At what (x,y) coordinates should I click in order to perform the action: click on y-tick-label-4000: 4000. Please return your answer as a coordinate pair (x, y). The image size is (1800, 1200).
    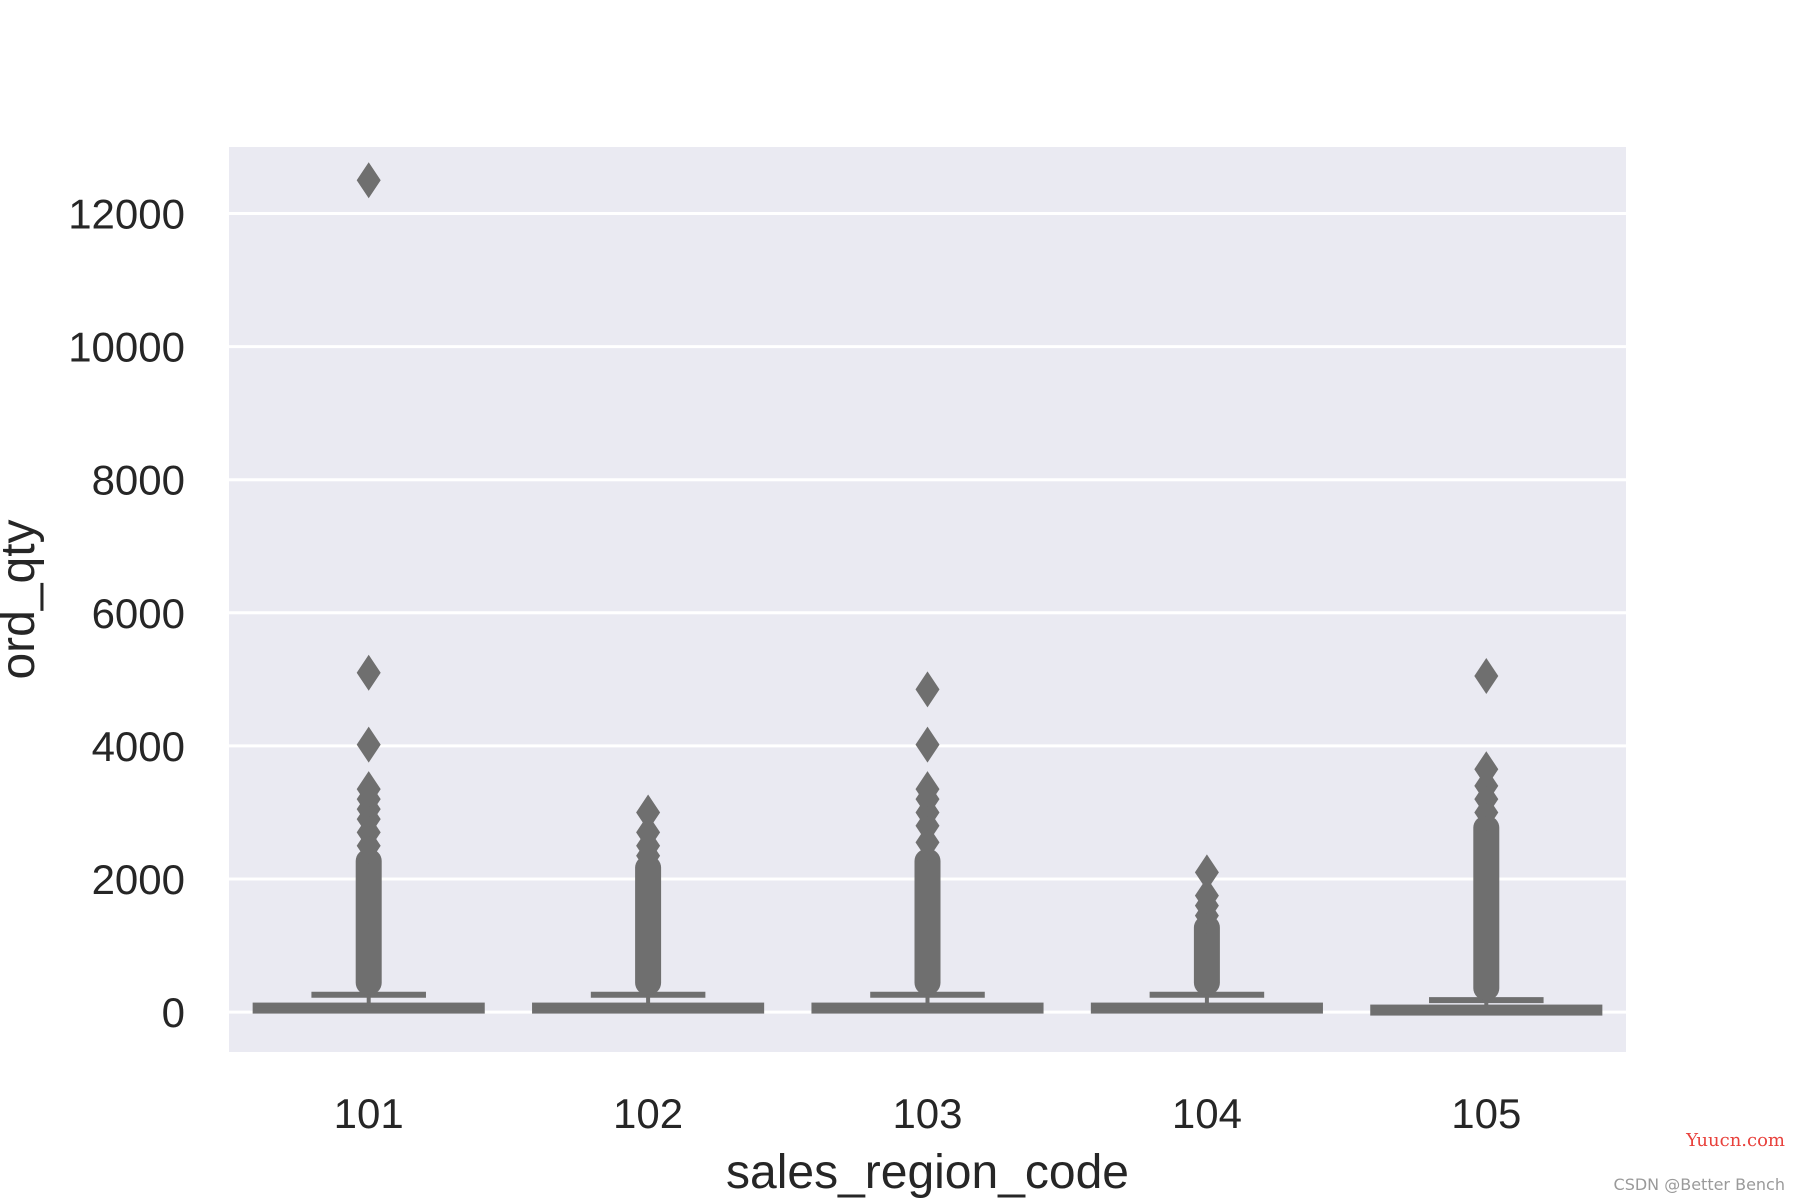
    Looking at the image, I should click on (138, 746).